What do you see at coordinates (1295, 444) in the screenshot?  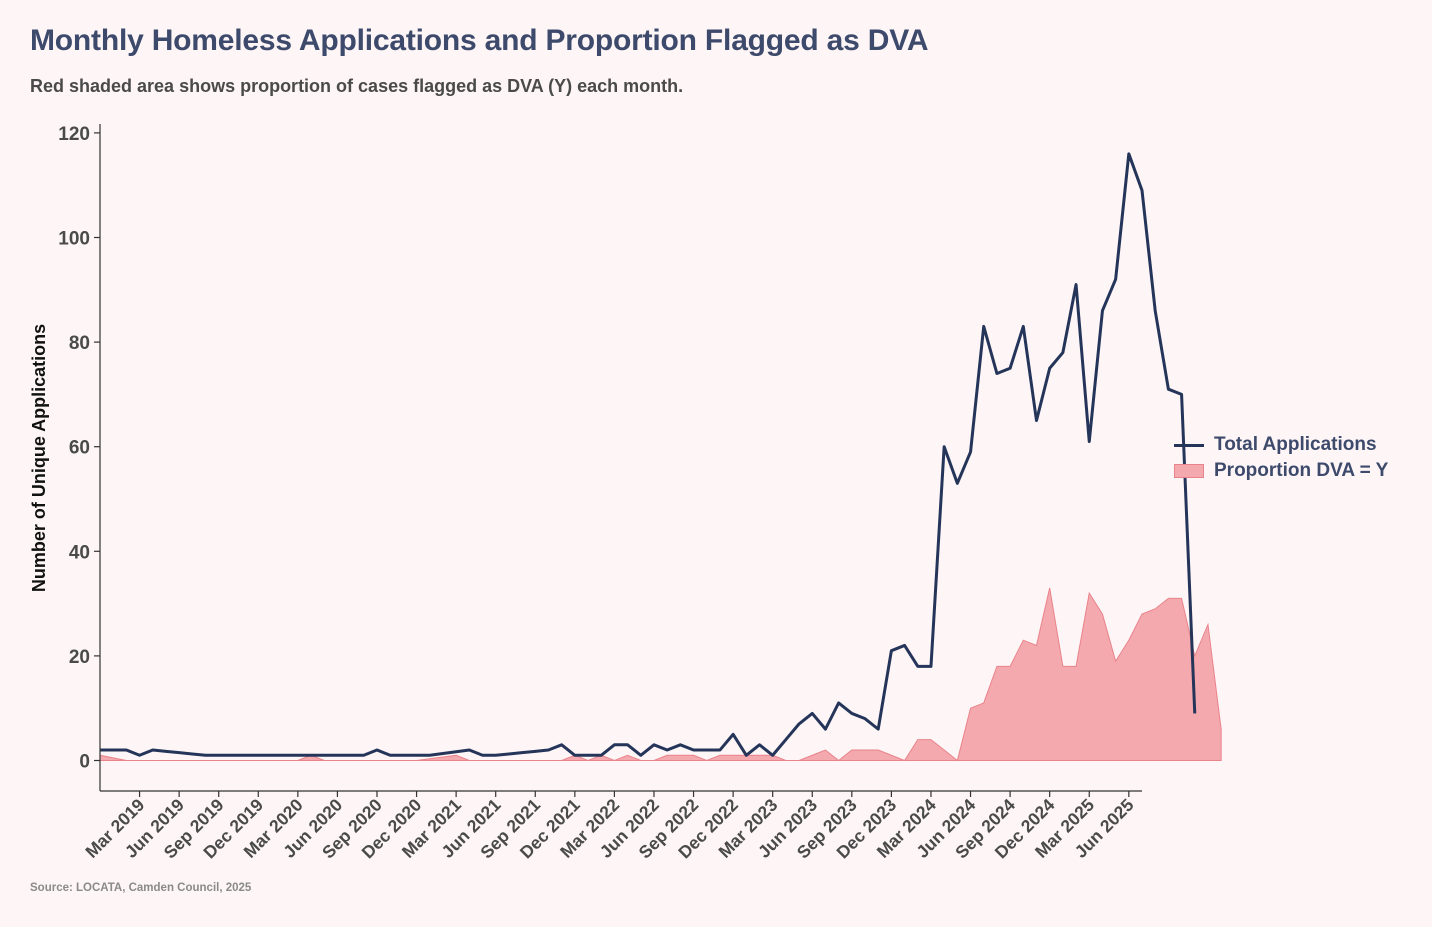 I see `legend-total-label: Total Applications` at bounding box center [1295, 444].